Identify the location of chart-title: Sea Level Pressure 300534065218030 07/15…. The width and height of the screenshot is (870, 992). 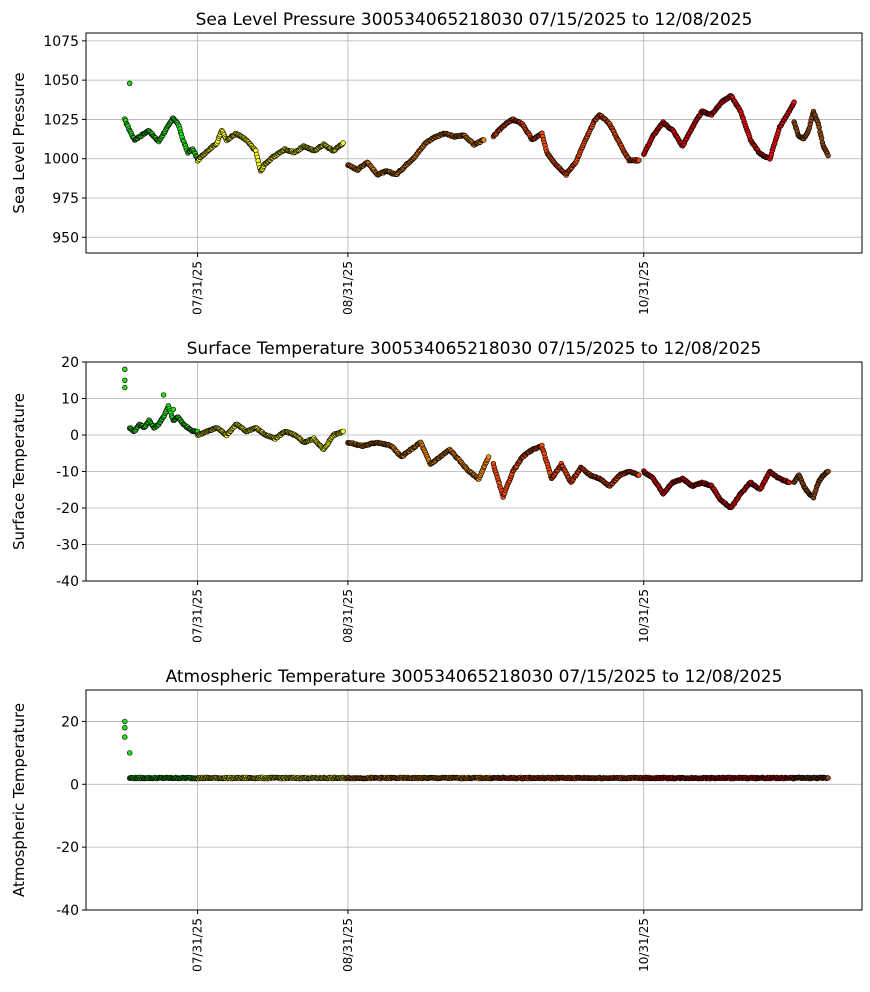
(474, 20).